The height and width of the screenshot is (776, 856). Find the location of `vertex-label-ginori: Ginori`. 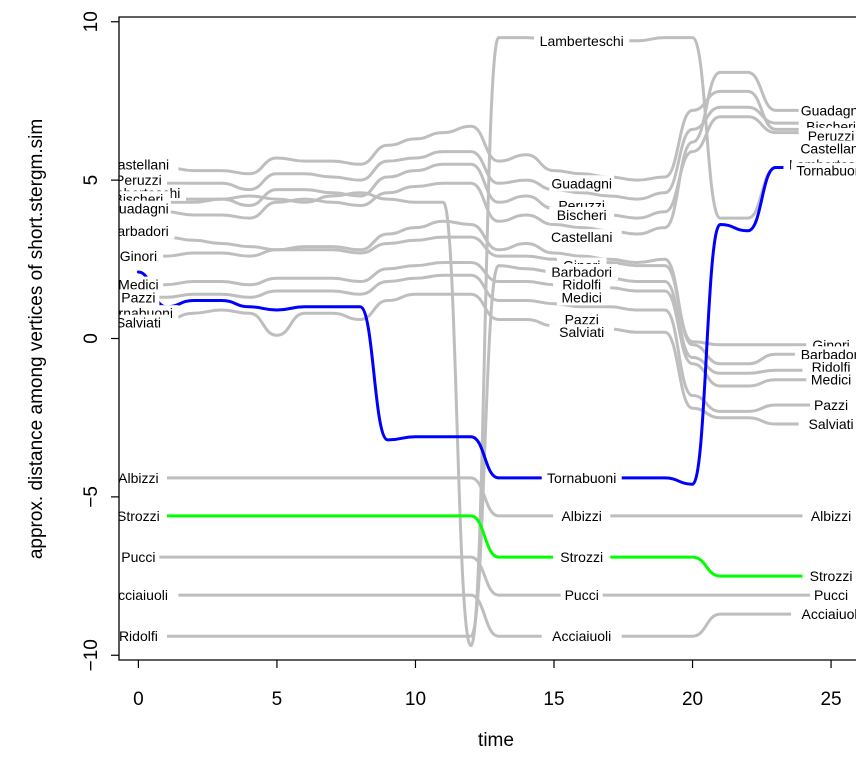

vertex-label-ginori: Ginori is located at coordinates (138, 256).